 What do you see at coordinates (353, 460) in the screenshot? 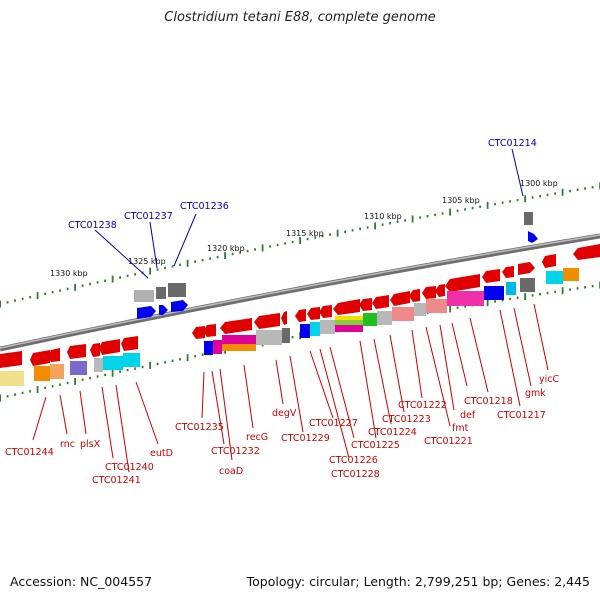
I see `label-ctc01226: CTC01226` at bounding box center [353, 460].